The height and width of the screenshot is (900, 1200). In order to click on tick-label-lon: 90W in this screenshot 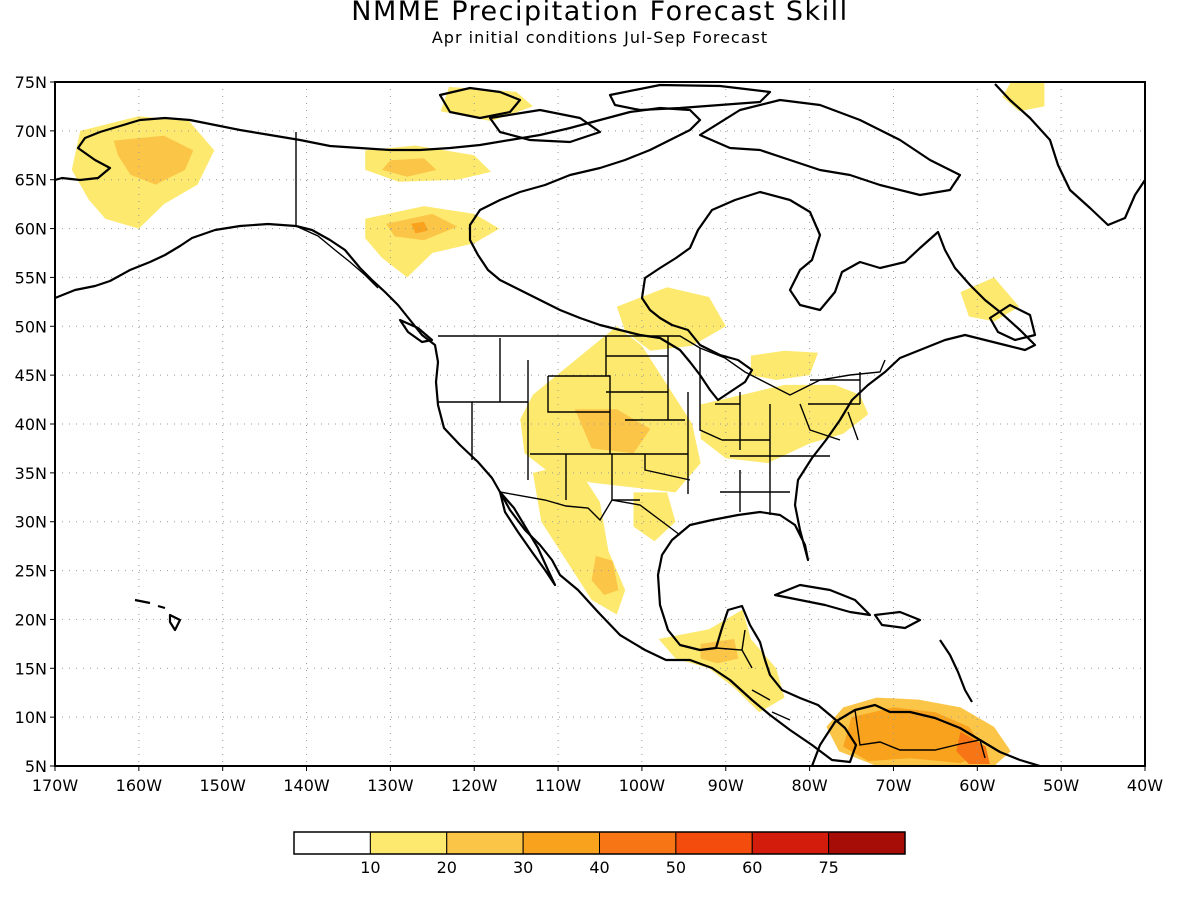, I will do `click(726, 785)`.